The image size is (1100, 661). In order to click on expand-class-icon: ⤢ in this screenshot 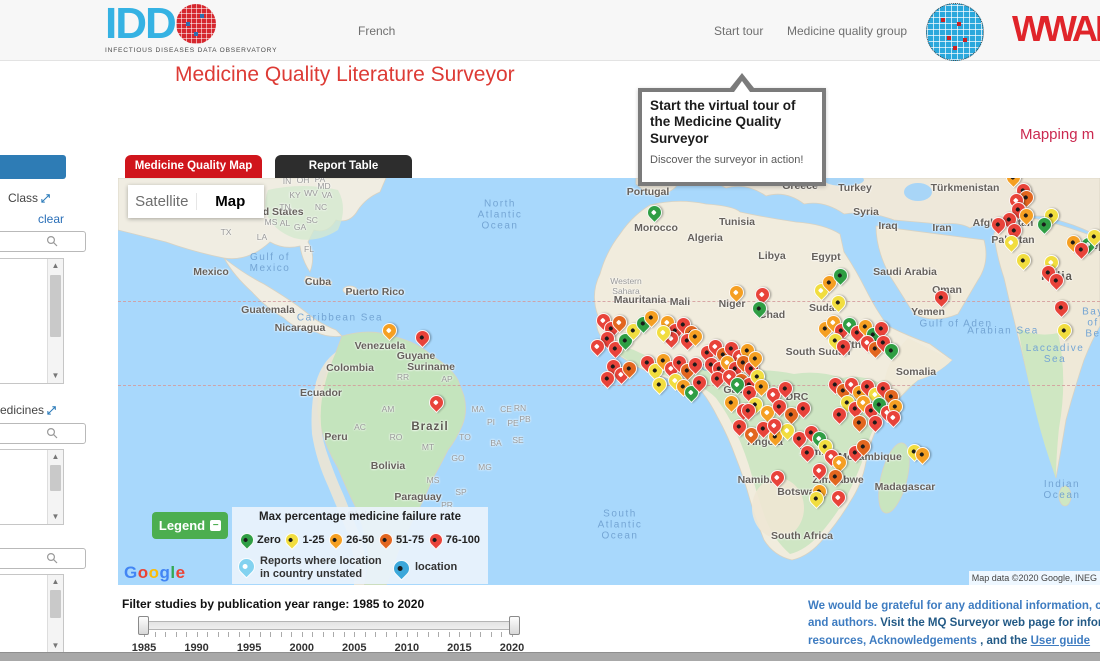, I will do `click(45, 199)`.